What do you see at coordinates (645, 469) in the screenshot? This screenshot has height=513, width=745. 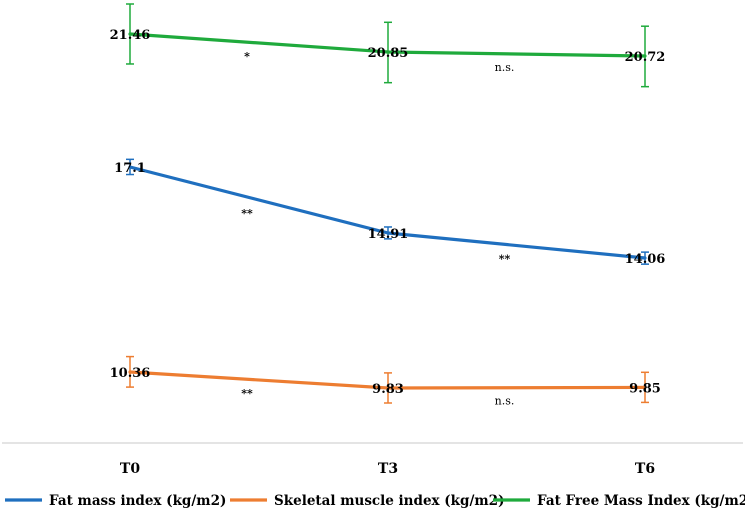 I see `x-tick-label: T6` at bounding box center [645, 469].